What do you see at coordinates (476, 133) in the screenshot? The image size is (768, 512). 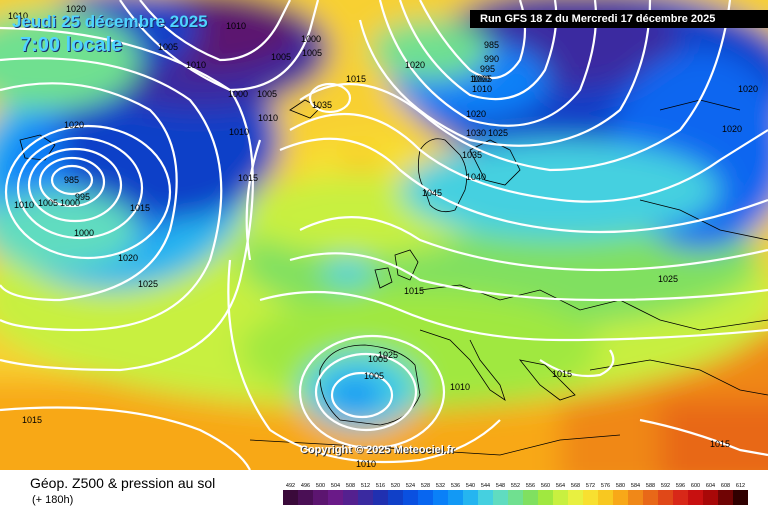 I see `isobar-label: 1030` at bounding box center [476, 133].